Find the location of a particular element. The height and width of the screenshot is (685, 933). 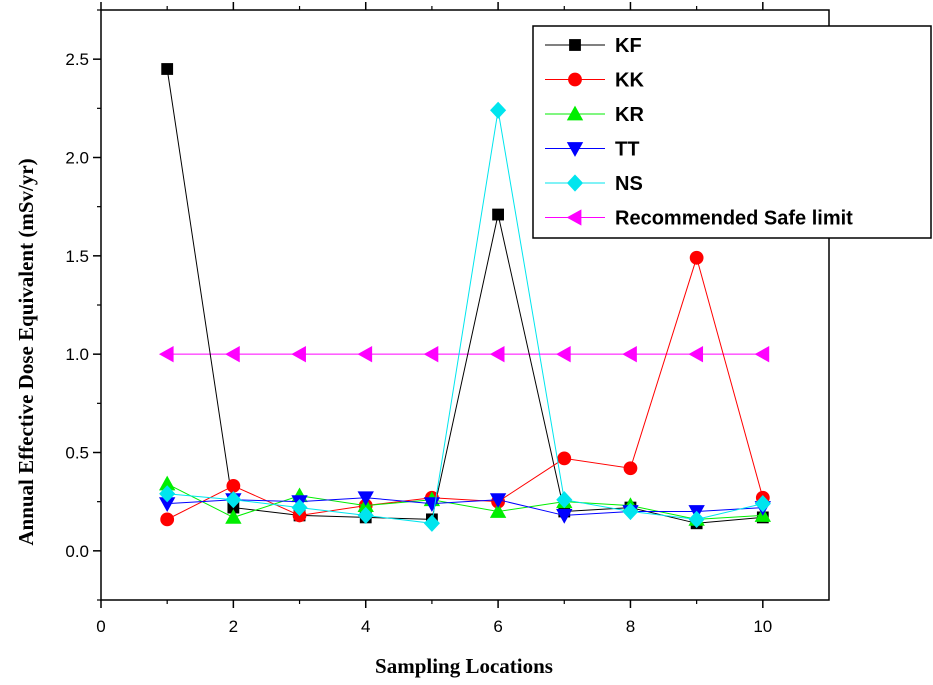

series-line-tt is located at coordinates (465, 506).